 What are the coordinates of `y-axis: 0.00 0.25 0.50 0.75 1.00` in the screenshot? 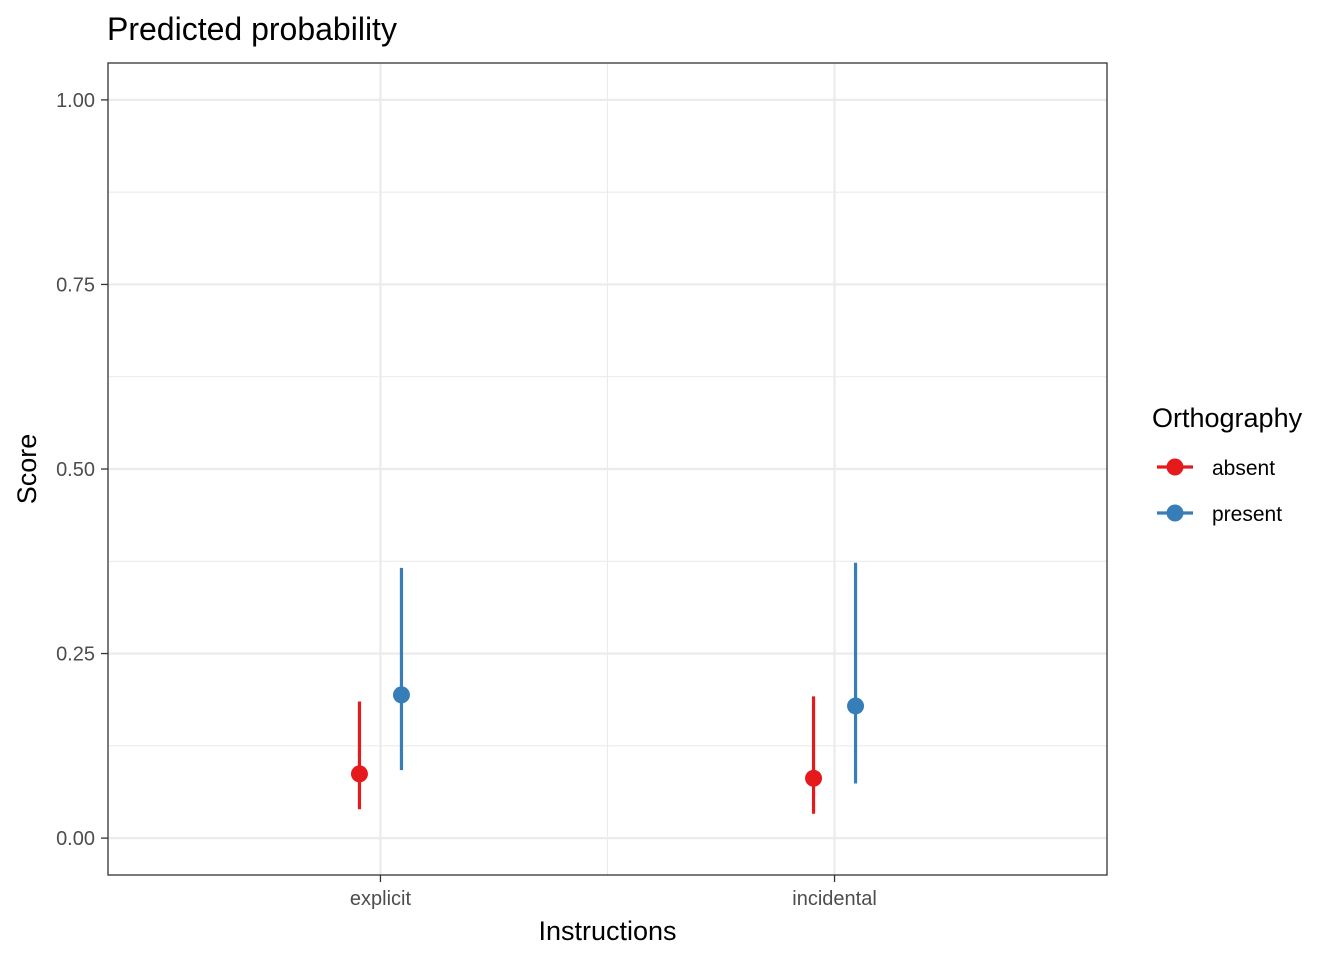 It's located at (82, 470).